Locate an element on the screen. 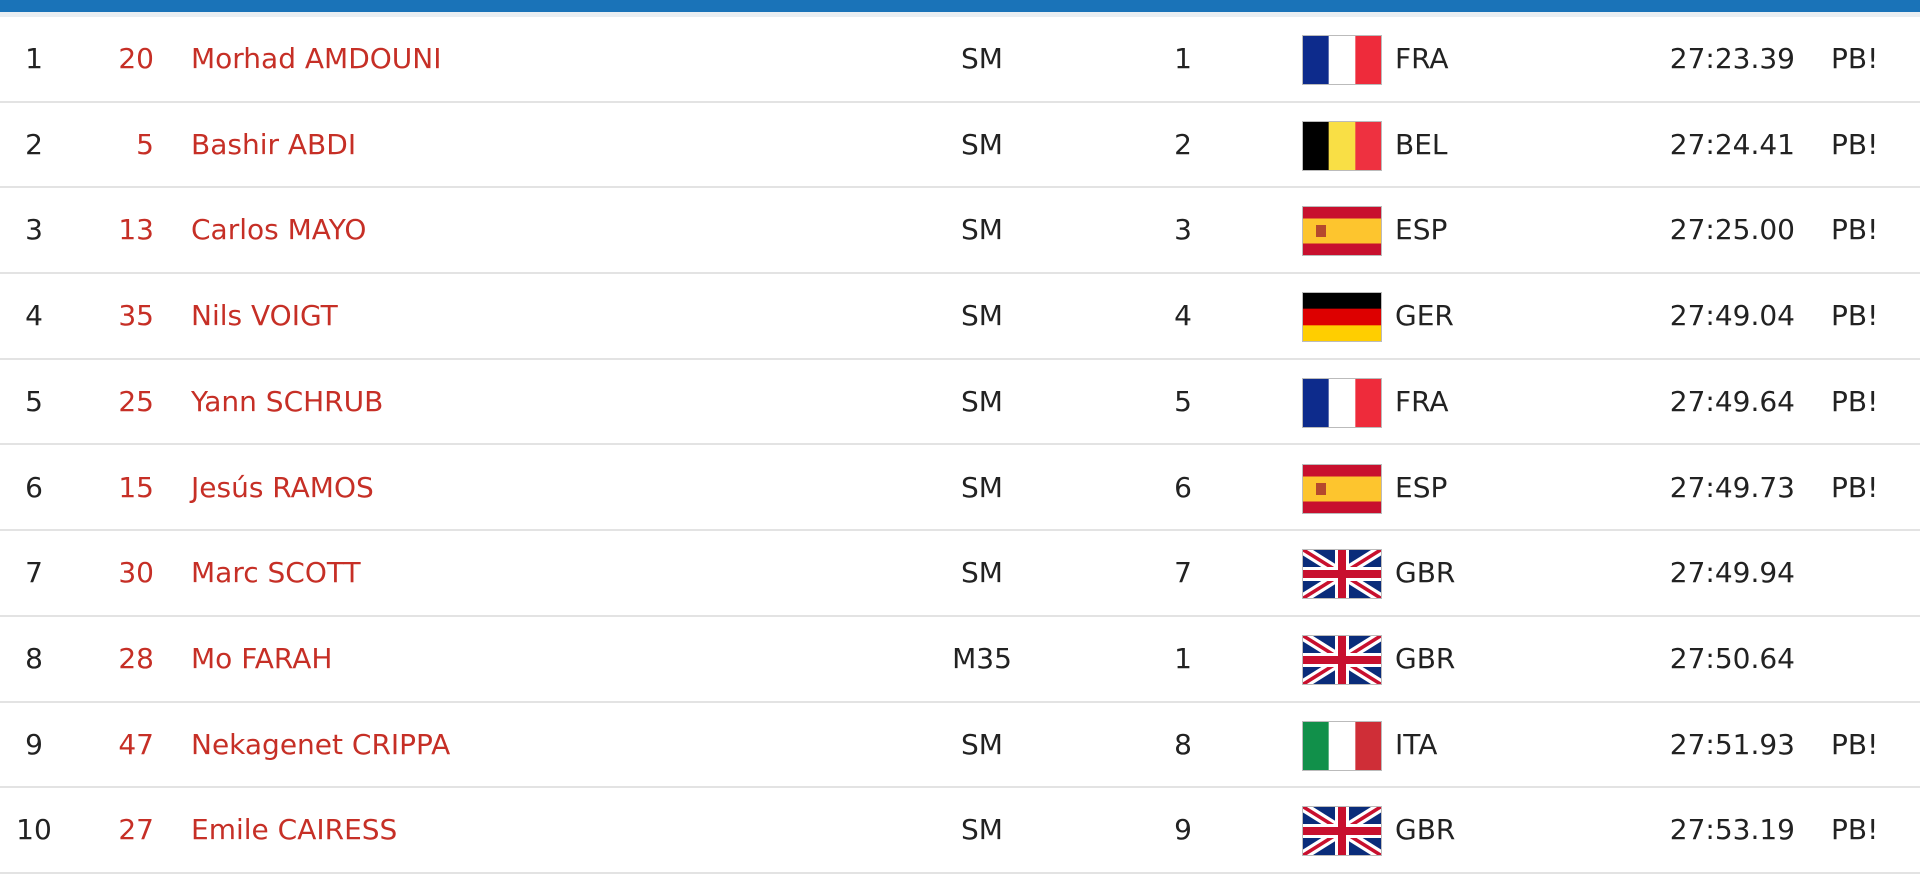 The width and height of the screenshot is (1920, 875). result-row: 2 5 Bashir ABDI SM 2 BEL 27:24.41 PB! is located at coordinates (960, 146).